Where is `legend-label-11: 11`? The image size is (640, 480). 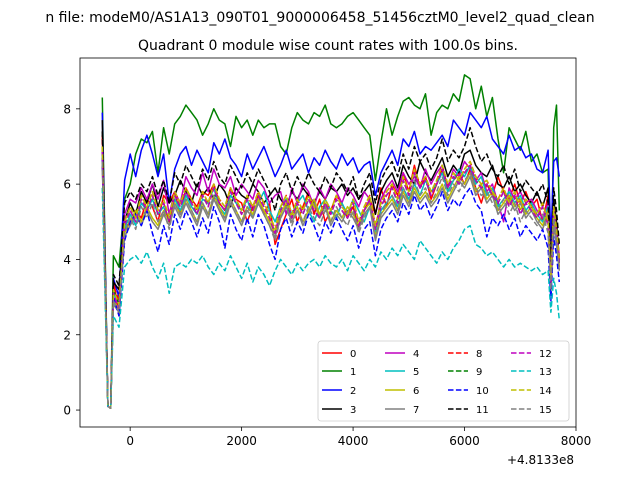 legend-label-11: 11 is located at coordinates (482, 410).